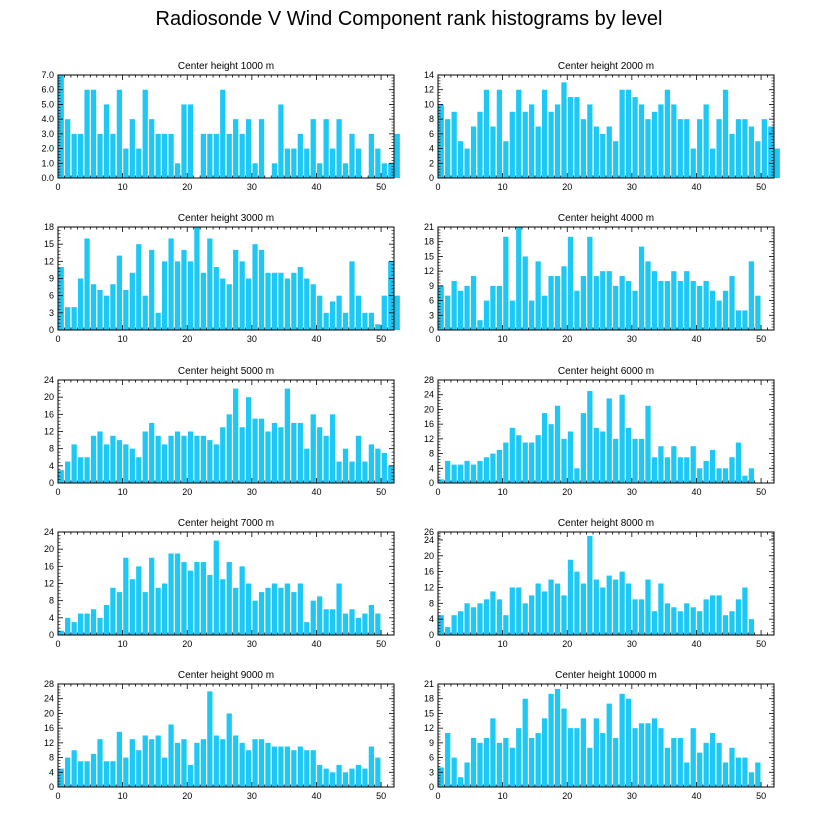 The height and width of the screenshot is (824, 818). I want to click on y-tick-label: 12, so click(49, 261).